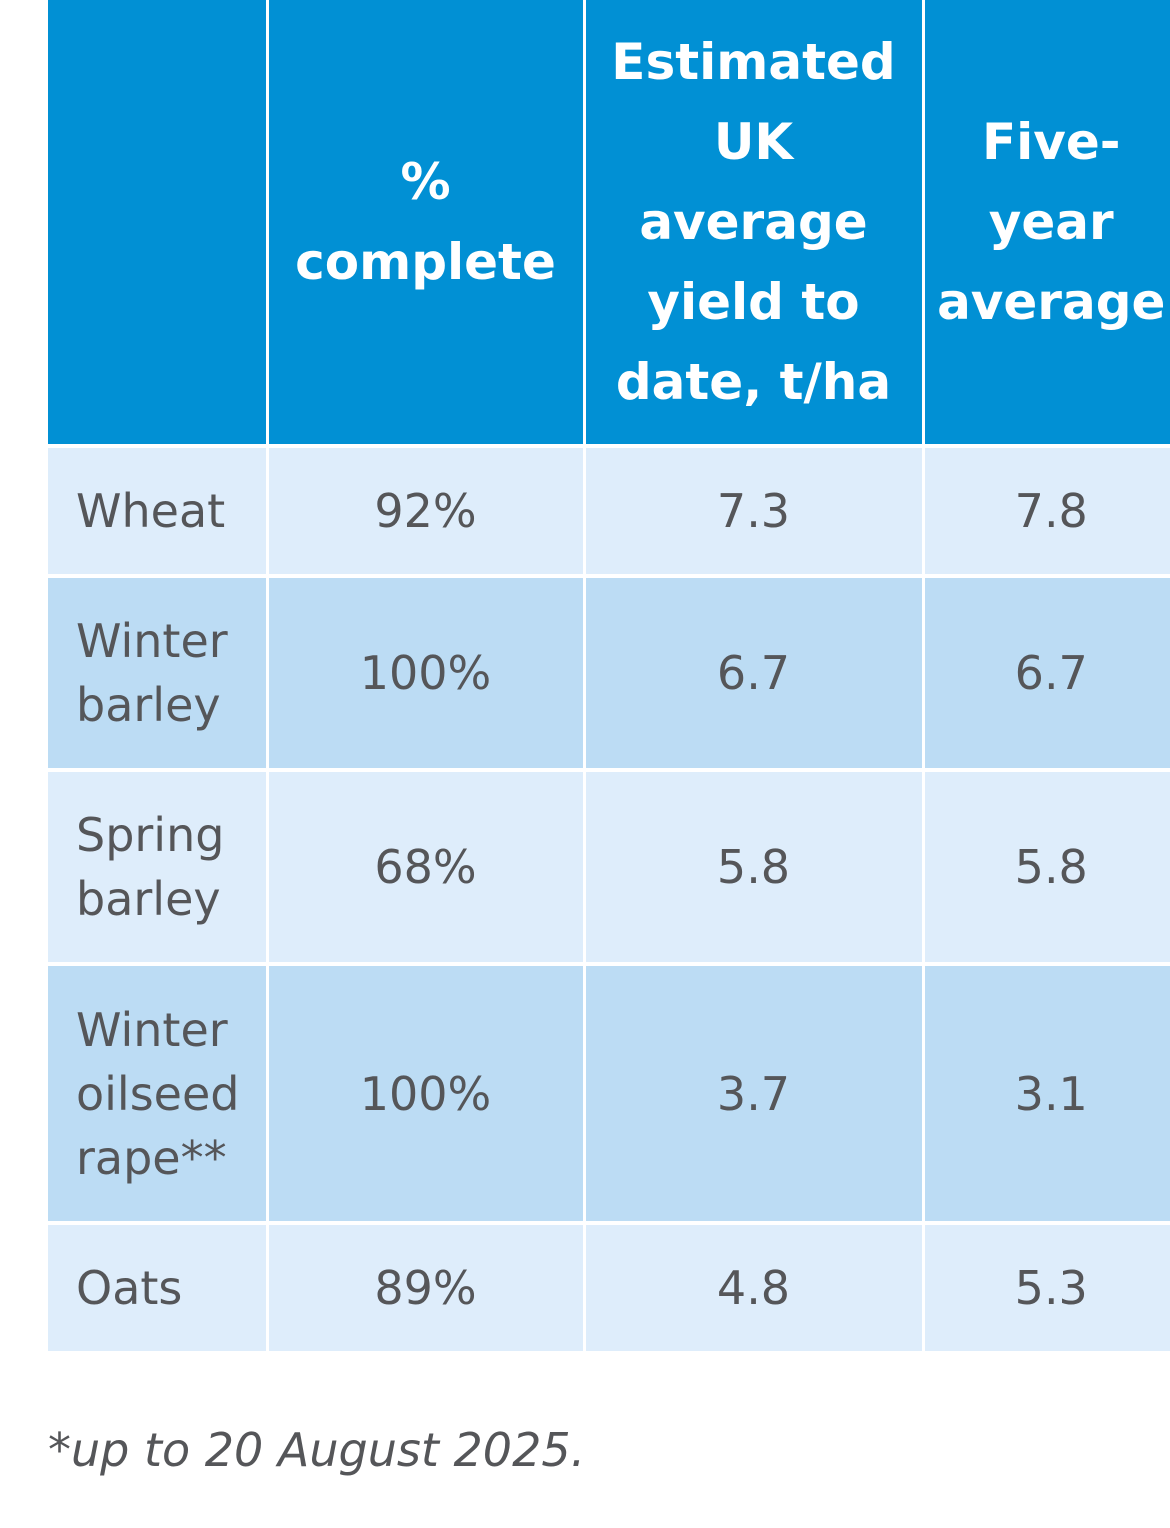 The height and width of the screenshot is (1528, 1170). What do you see at coordinates (752, 672) in the screenshot?
I see `estimated-yield: 6.7` at bounding box center [752, 672].